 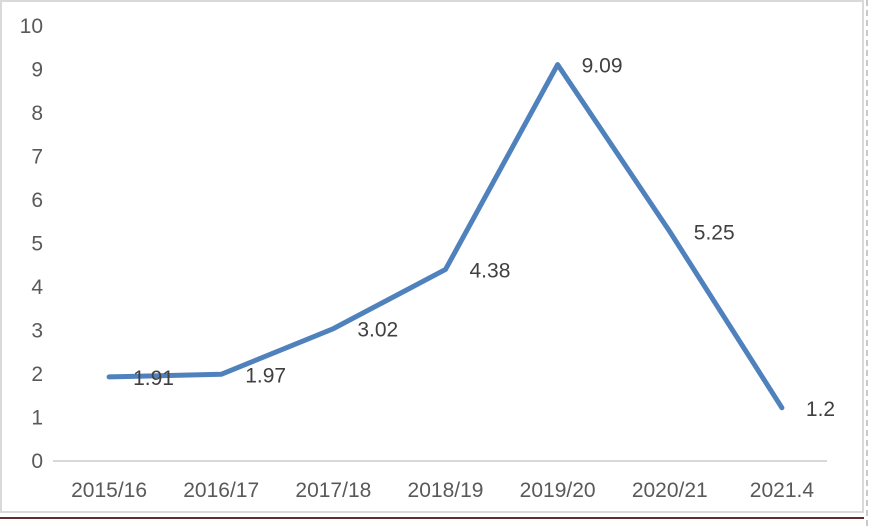 What do you see at coordinates (37, 70) in the screenshot?
I see `y-axis-tick-label: 9` at bounding box center [37, 70].